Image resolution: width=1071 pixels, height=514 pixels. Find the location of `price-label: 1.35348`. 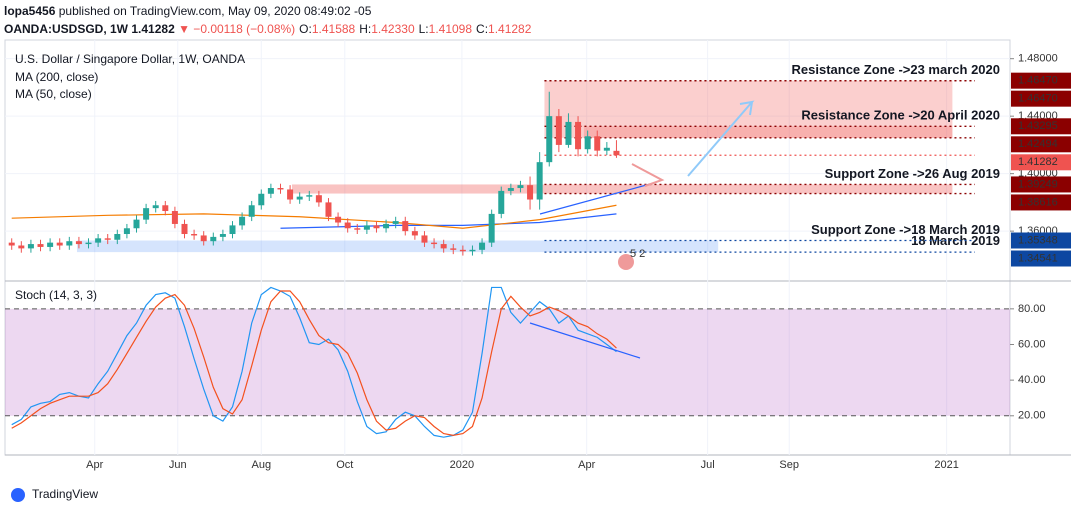

price-label: 1.35348 is located at coordinates (1038, 240).